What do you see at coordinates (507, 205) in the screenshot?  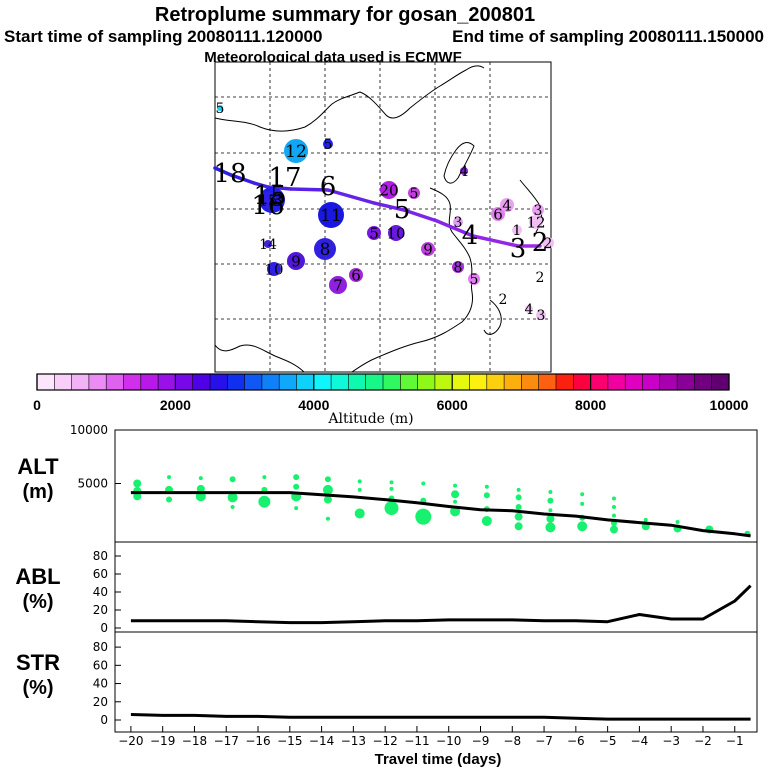 I see `cluster-label: 4` at bounding box center [507, 205].